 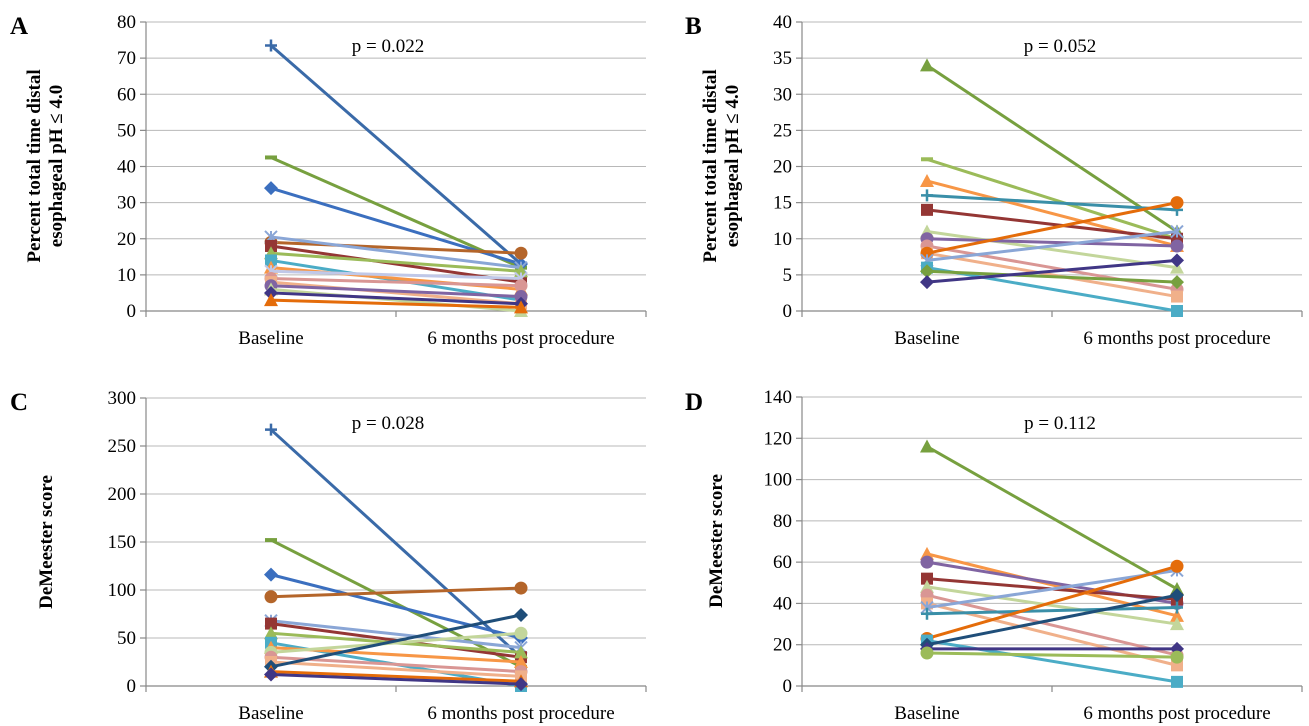 What do you see at coordinates (34, 165) in the screenshot?
I see `y-axis-label-line: Percent total time distal` at bounding box center [34, 165].